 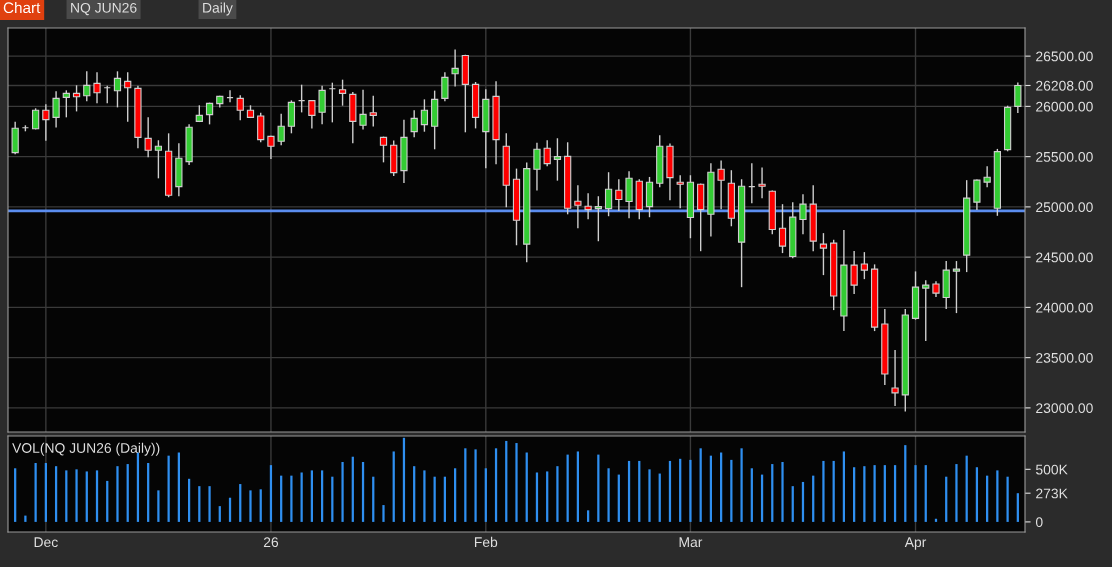 I want to click on y-tick-label: 0, so click(x=1039, y=522).